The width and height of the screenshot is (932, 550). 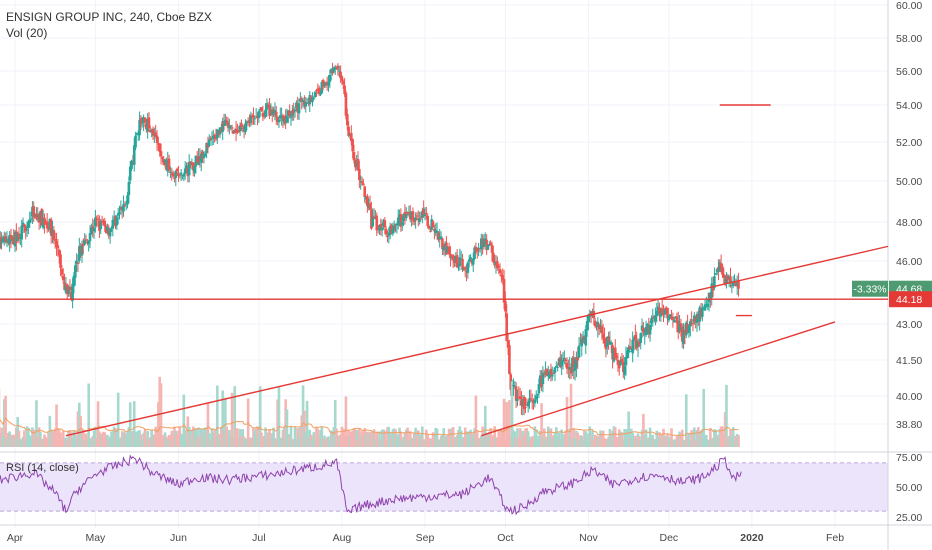 I want to click on price-tick-label: 50.00, so click(x=909, y=182).